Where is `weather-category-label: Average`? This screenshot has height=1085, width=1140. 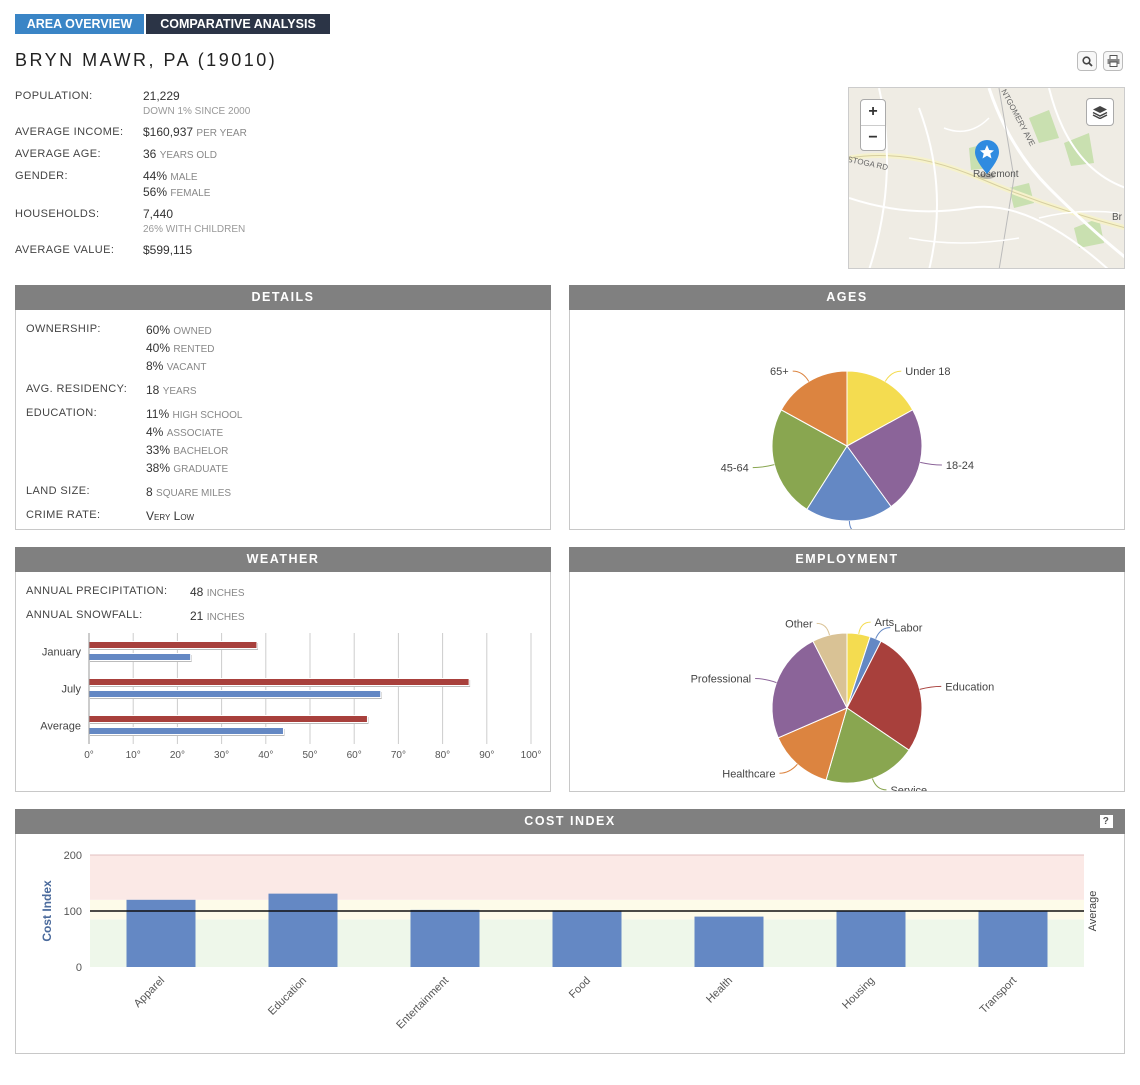
weather-category-label: Average is located at coordinates (60, 727).